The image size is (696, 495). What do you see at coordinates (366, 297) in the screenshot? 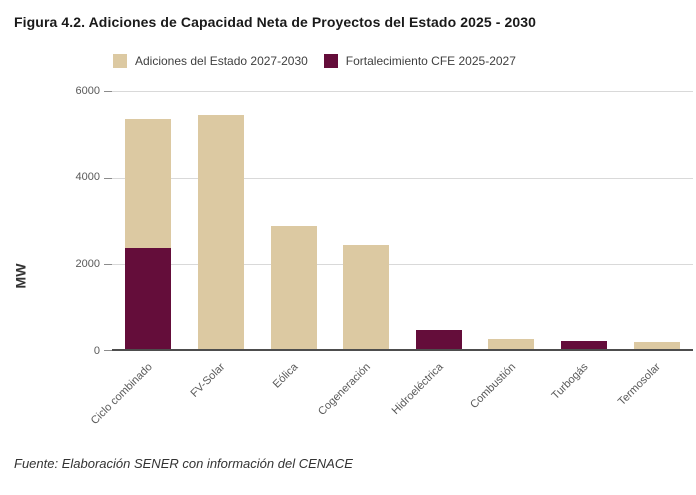
I see `bar-cogeneracion-adiciones-del-estado-2027-2030` at bounding box center [366, 297].